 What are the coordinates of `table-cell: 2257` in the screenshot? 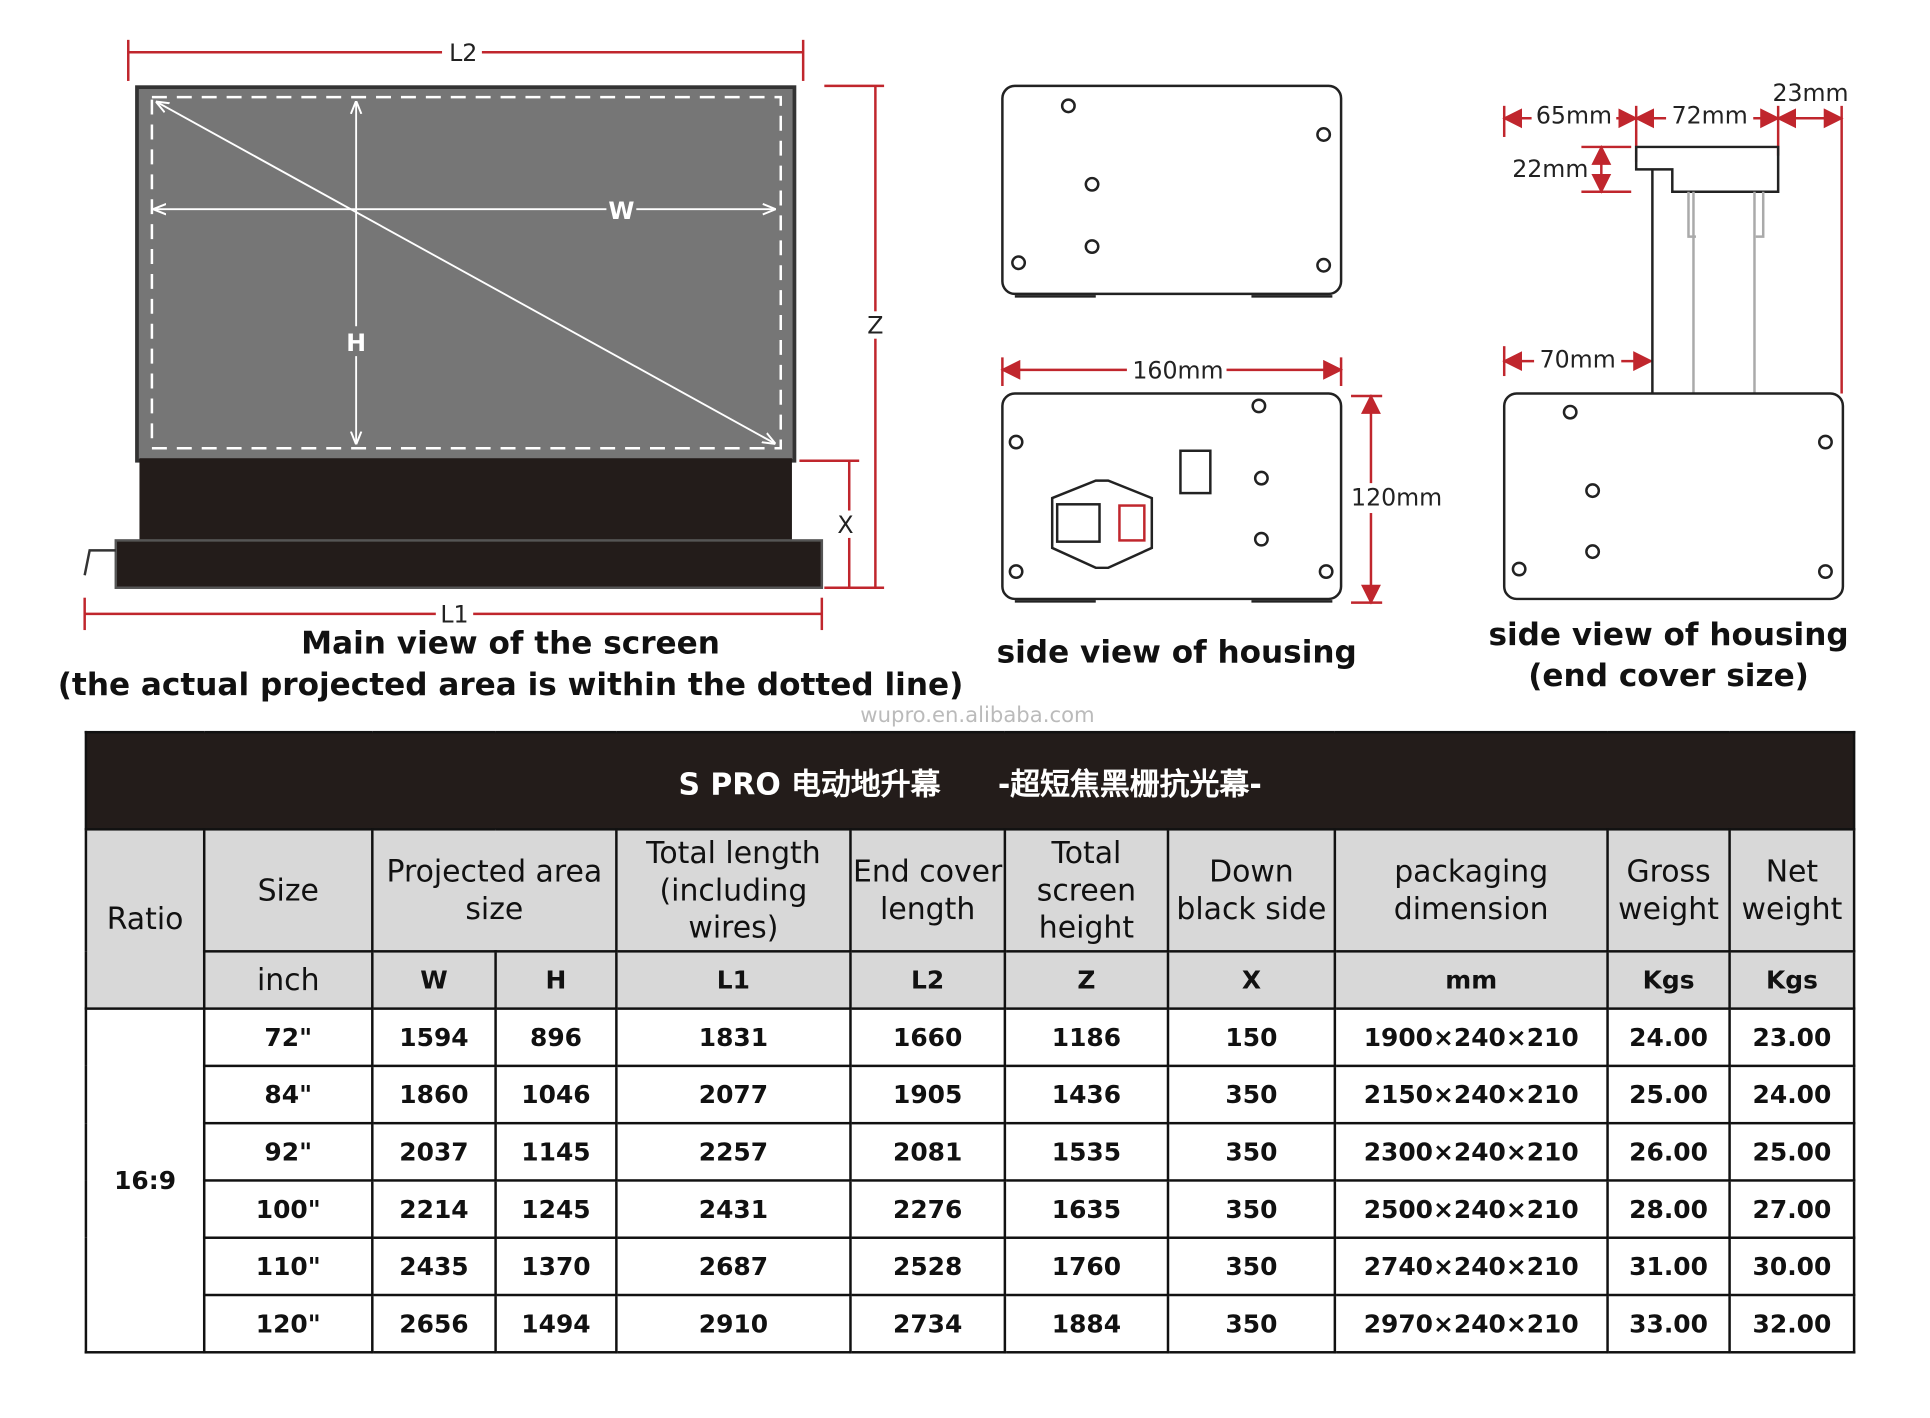 It's located at (733, 1151).